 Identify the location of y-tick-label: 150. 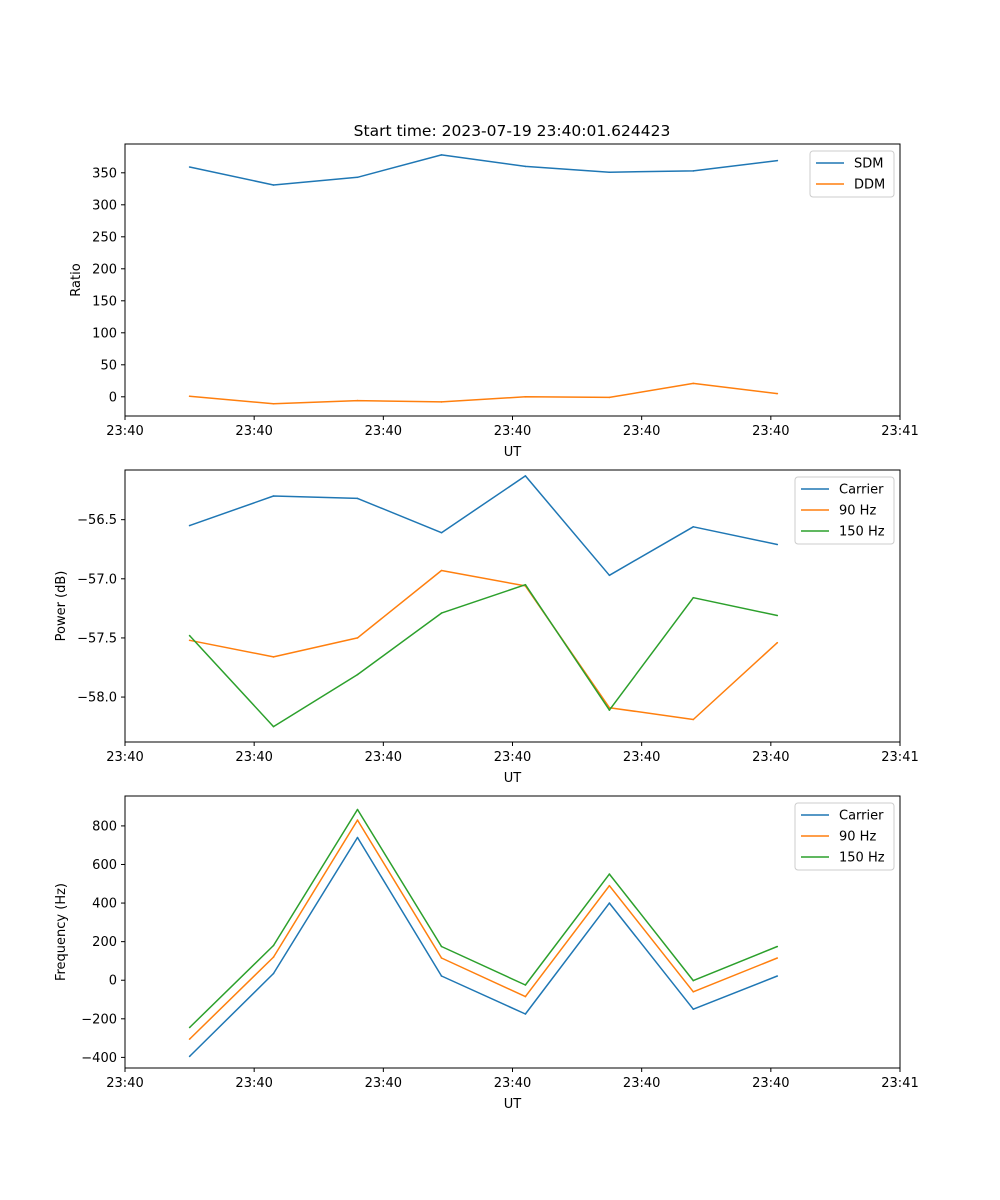
(104, 301).